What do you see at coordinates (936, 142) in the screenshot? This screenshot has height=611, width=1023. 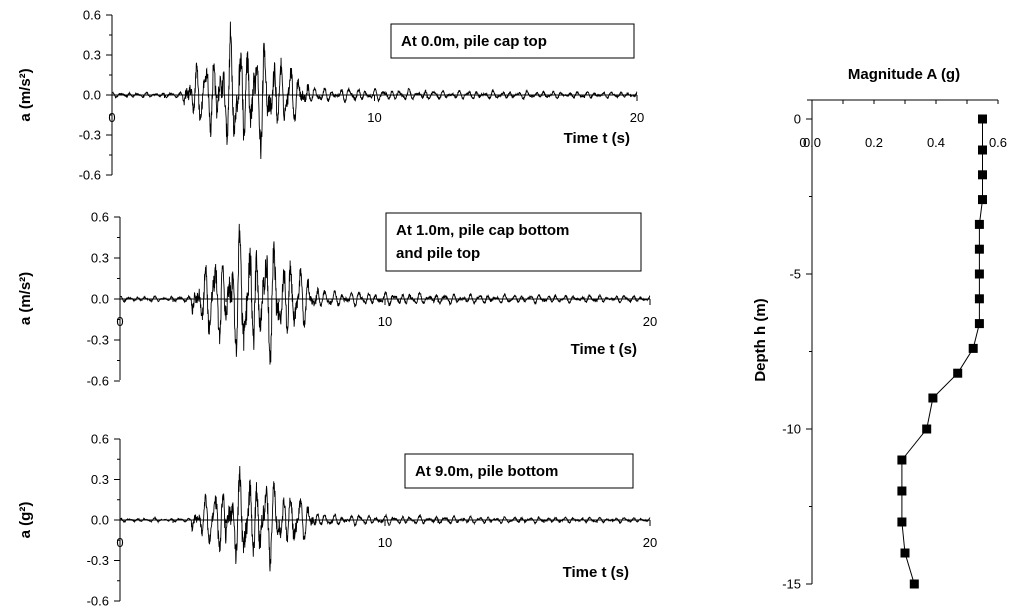 I see `x-tick-label: 0.4` at bounding box center [936, 142].